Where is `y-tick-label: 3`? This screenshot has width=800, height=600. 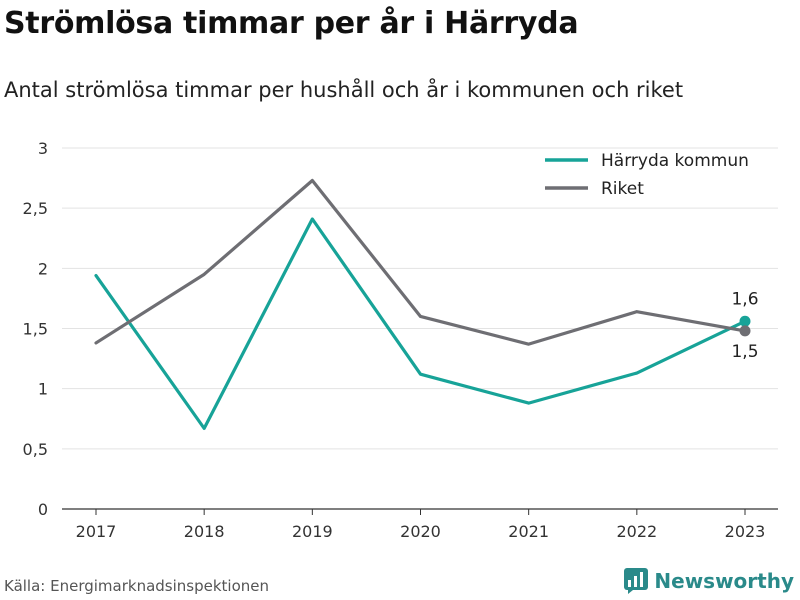
y-tick-label: 3 is located at coordinates (43, 148).